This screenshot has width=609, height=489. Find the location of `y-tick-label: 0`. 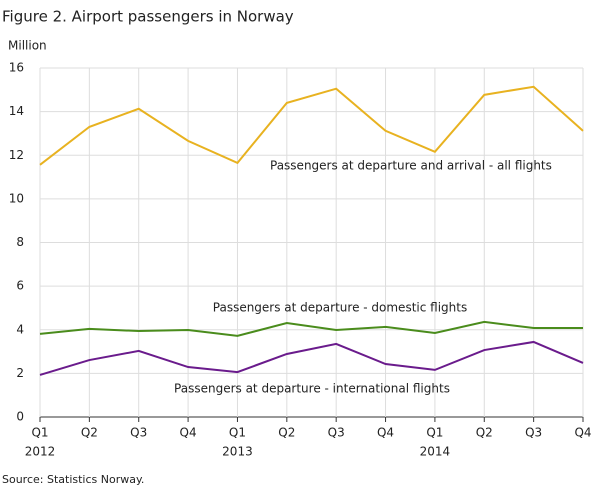

y-tick-label: 0 is located at coordinates (20, 417).